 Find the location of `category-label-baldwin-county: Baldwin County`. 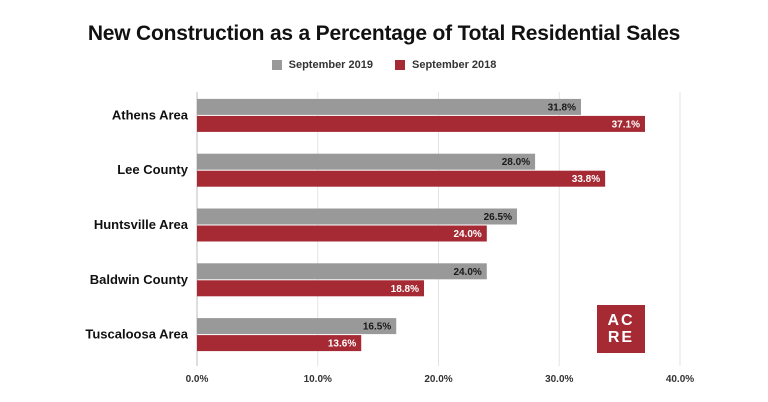

category-label-baldwin-county: Baldwin County is located at coordinates (139, 279).